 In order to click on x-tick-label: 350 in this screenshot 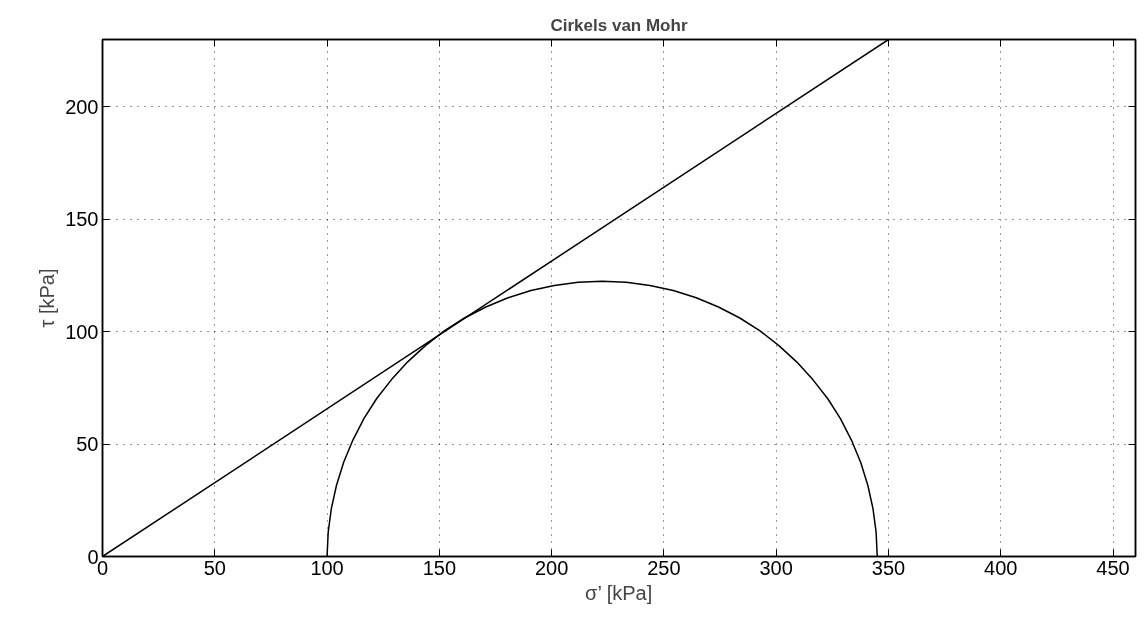, I will do `click(888, 567)`.